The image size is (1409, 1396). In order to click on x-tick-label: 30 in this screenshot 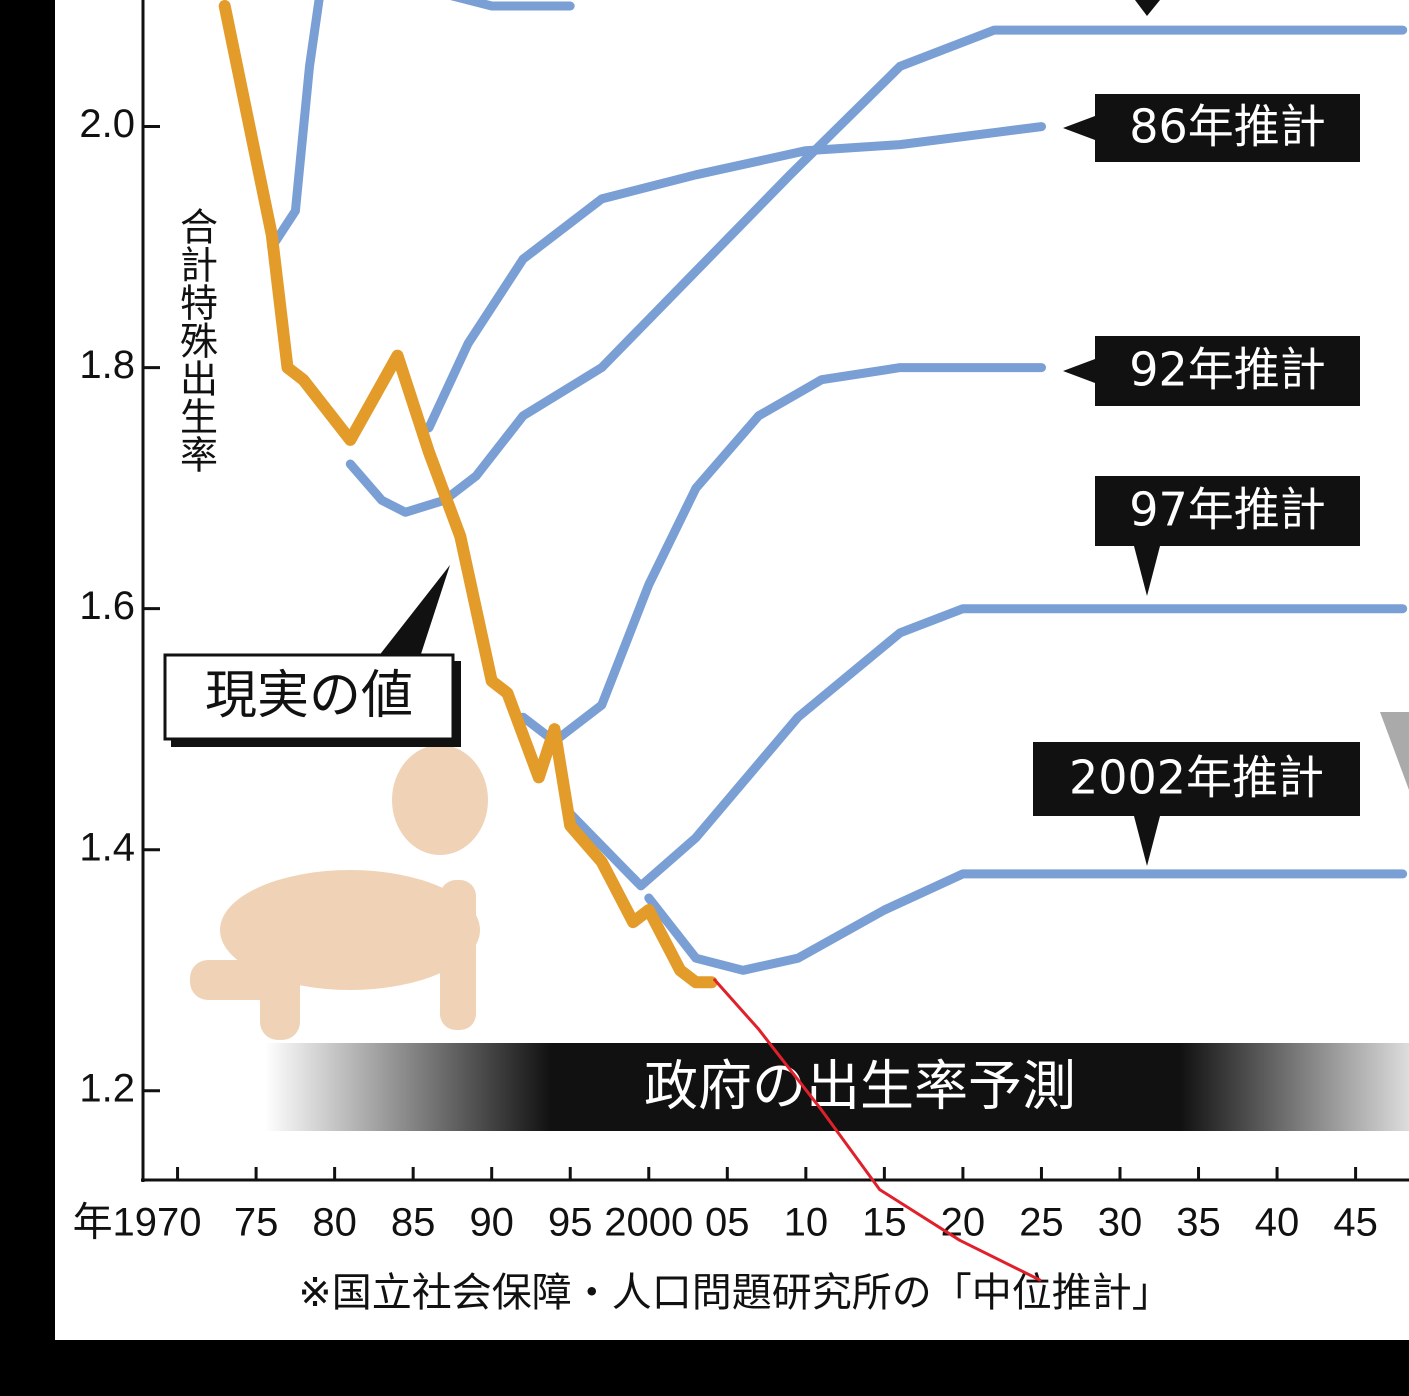, I will do `click(1120, 1223)`.